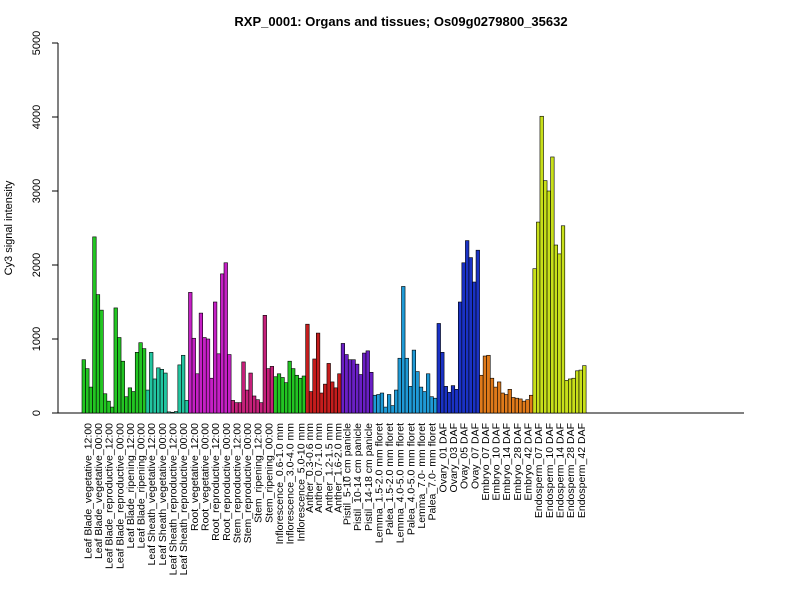  What do you see at coordinates (227, 482) in the screenshot?
I see `category-label: Root_reproductive_00:00` at bounding box center [227, 482].